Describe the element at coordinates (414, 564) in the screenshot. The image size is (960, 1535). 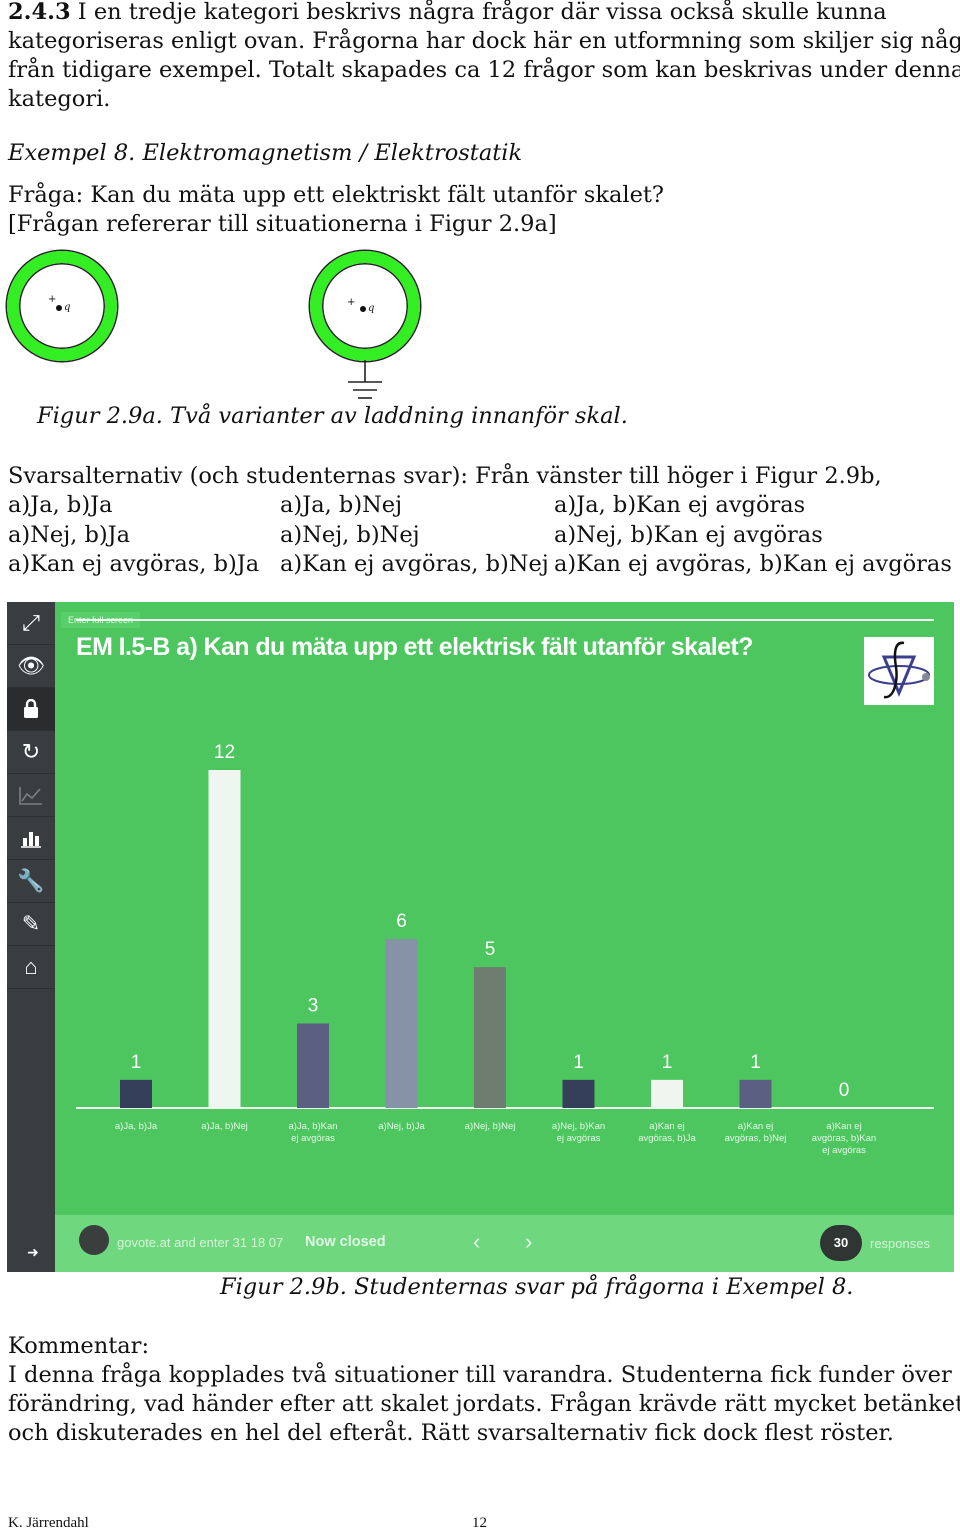
I see `answer-option: a)Kan ej avgöras, b)Nej` at that location.